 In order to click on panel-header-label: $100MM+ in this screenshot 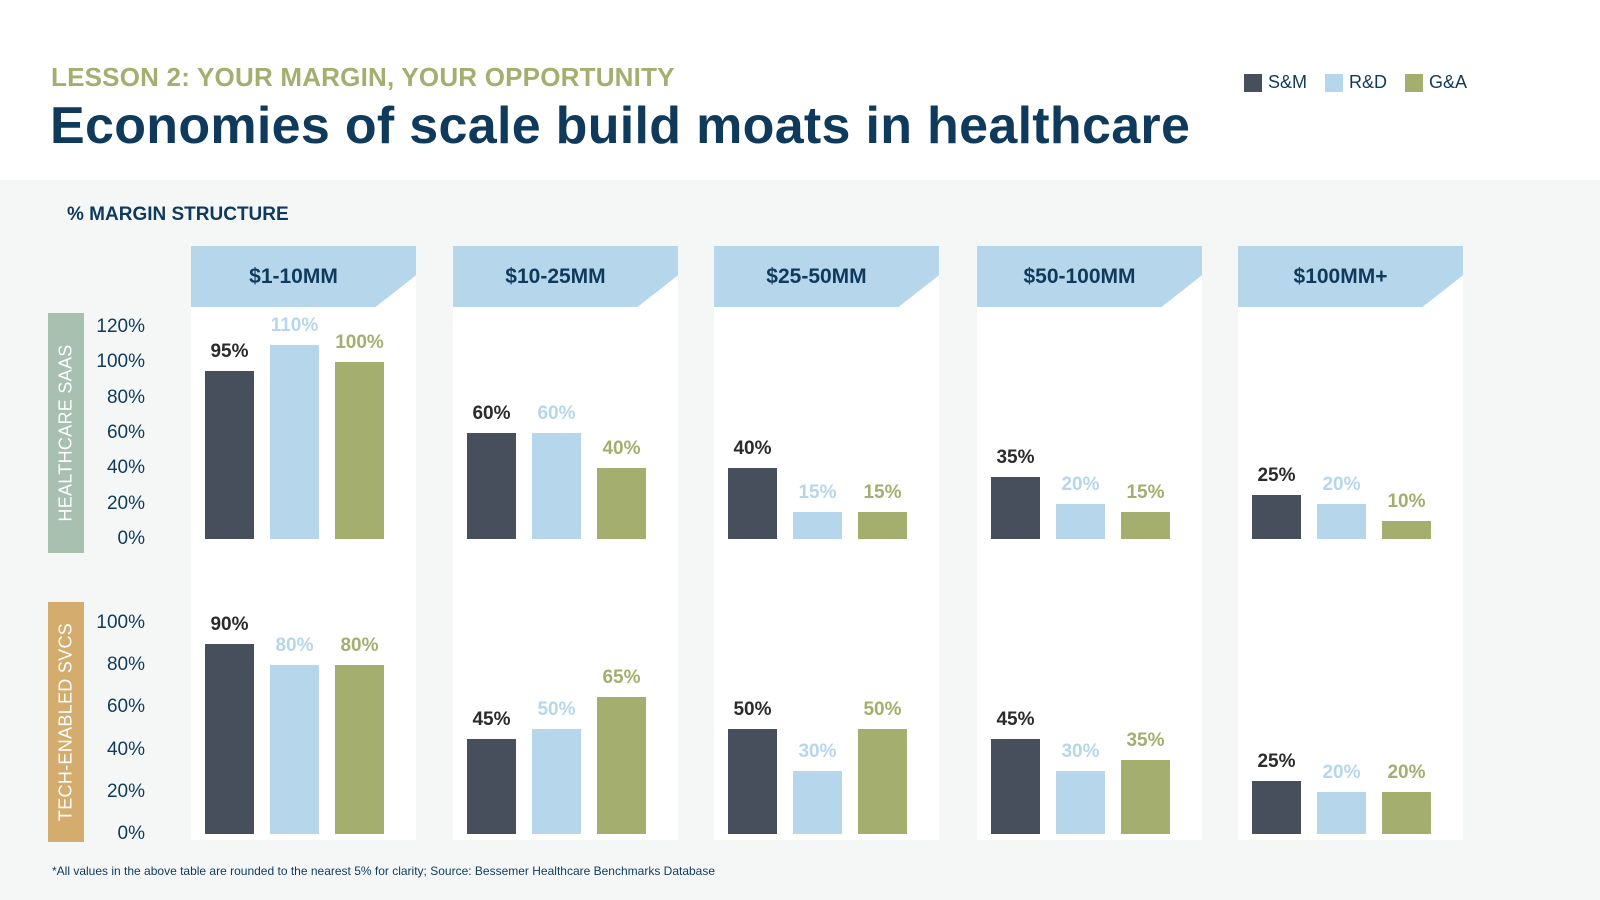, I will do `click(1340, 276)`.